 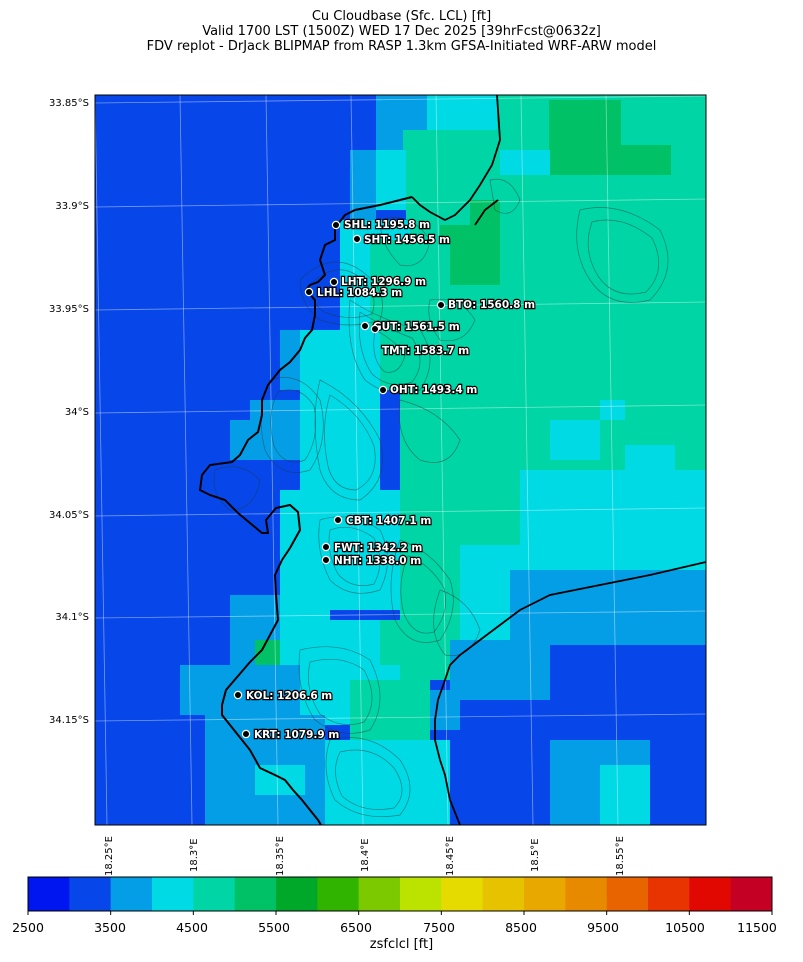 I want to click on station-label: SHL: 1195.8 m, so click(x=387, y=225).